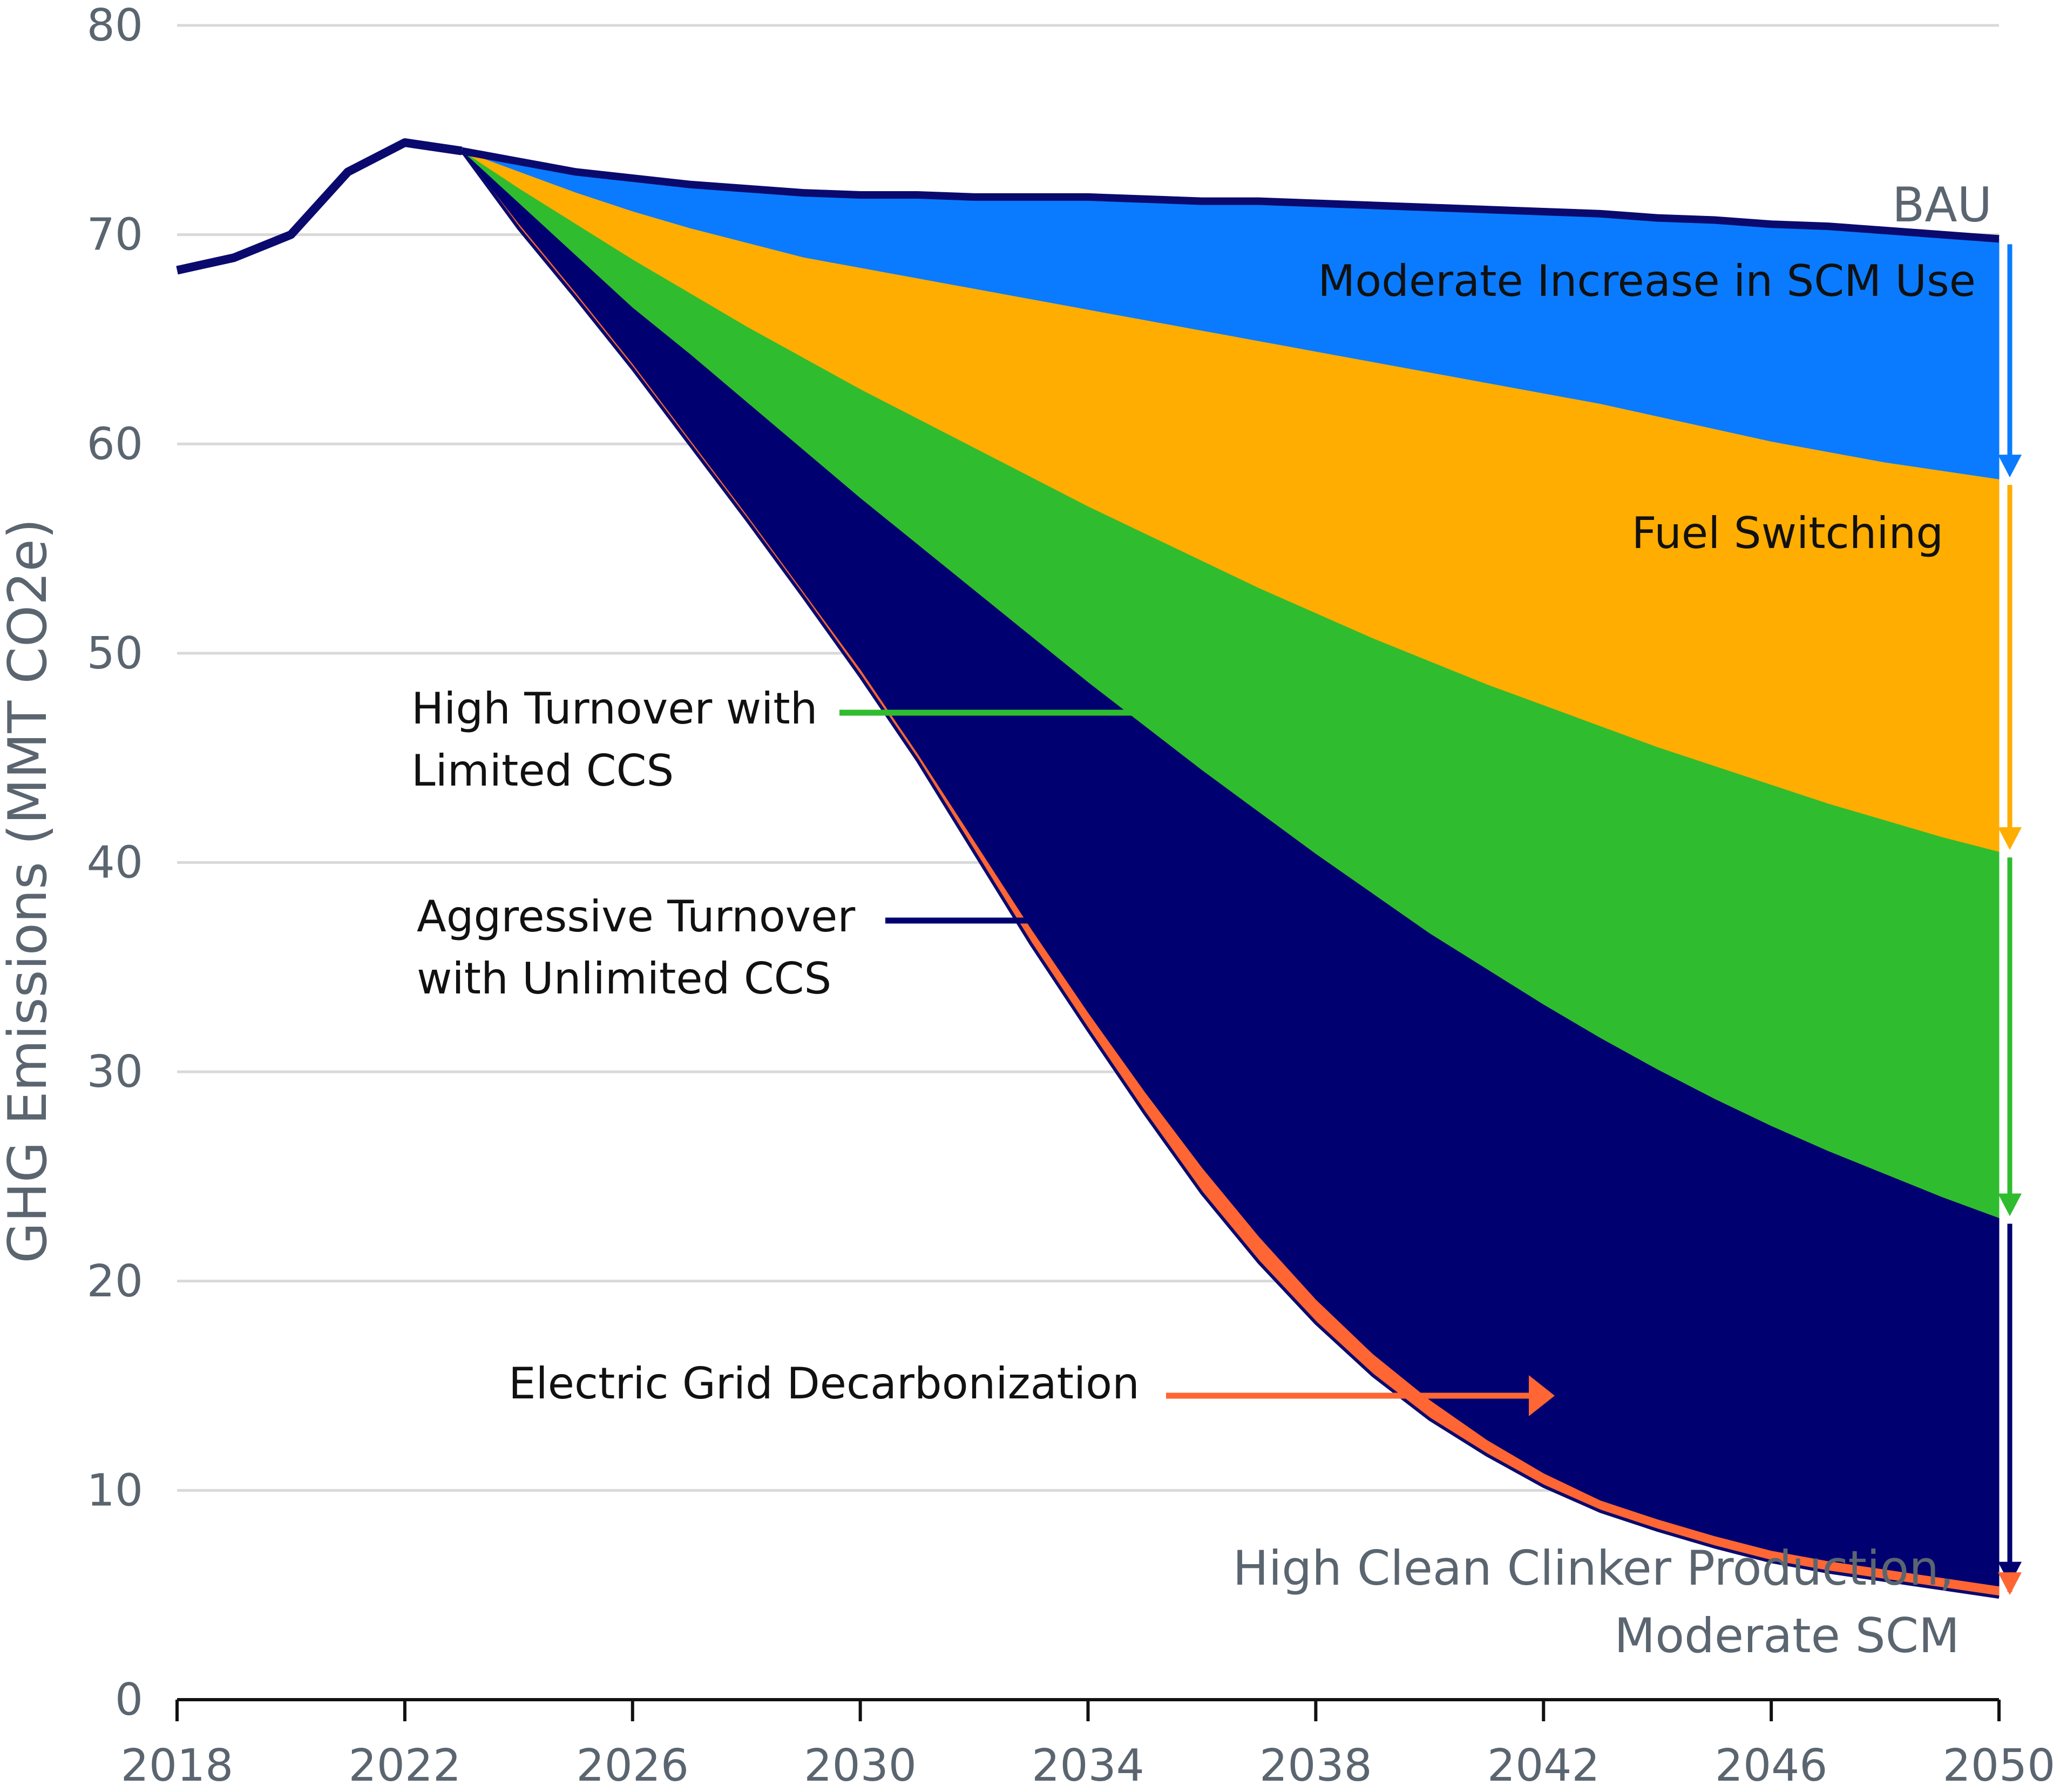 The width and height of the screenshot is (2060, 1792). What do you see at coordinates (1788, 533) in the screenshot?
I see `label-fuel-switching: Fuel Switching` at bounding box center [1788, 533].